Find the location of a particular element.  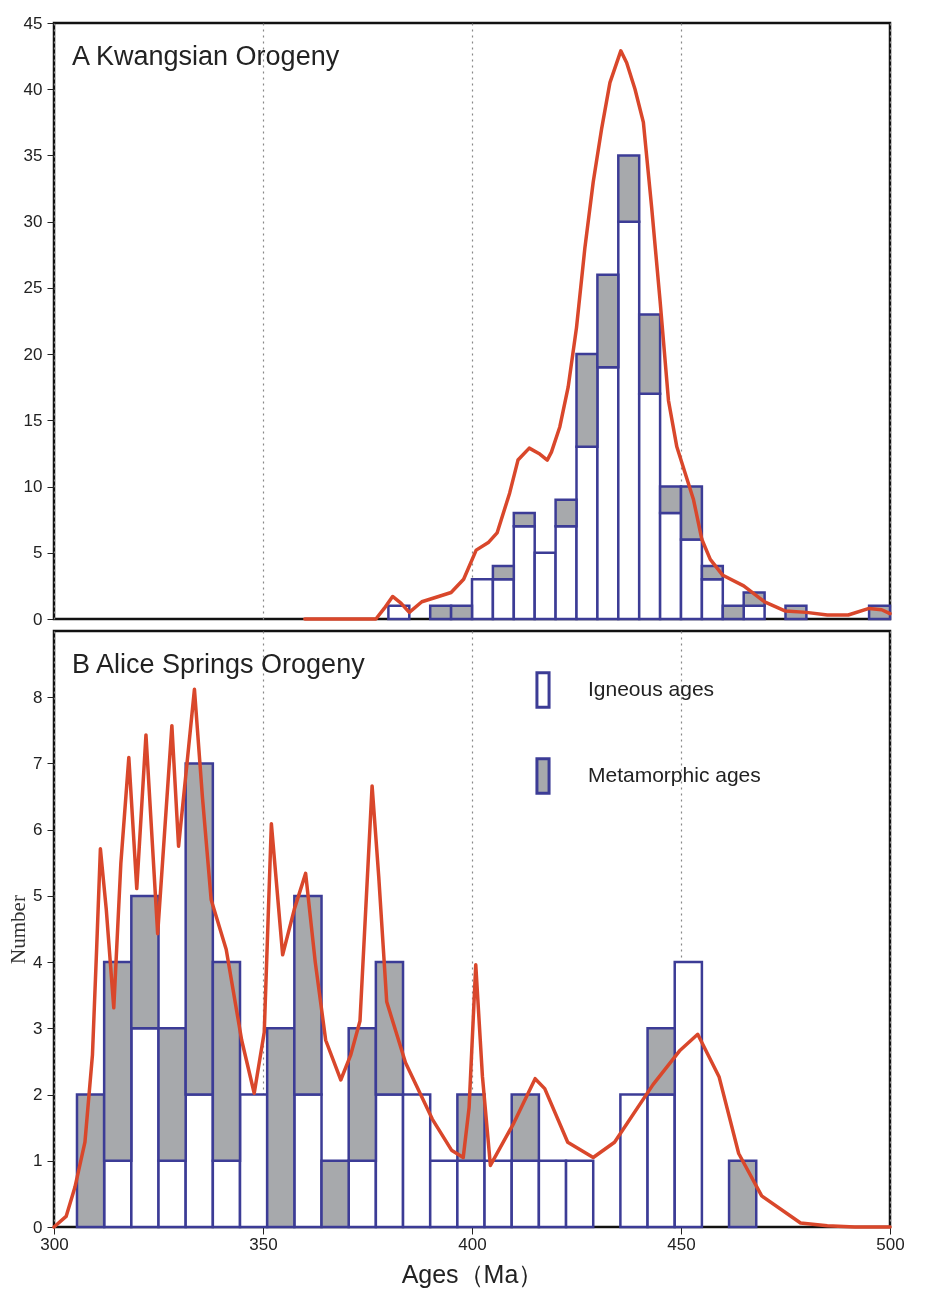

x-tick-label: 300 is located at coordinates (54, 1244).